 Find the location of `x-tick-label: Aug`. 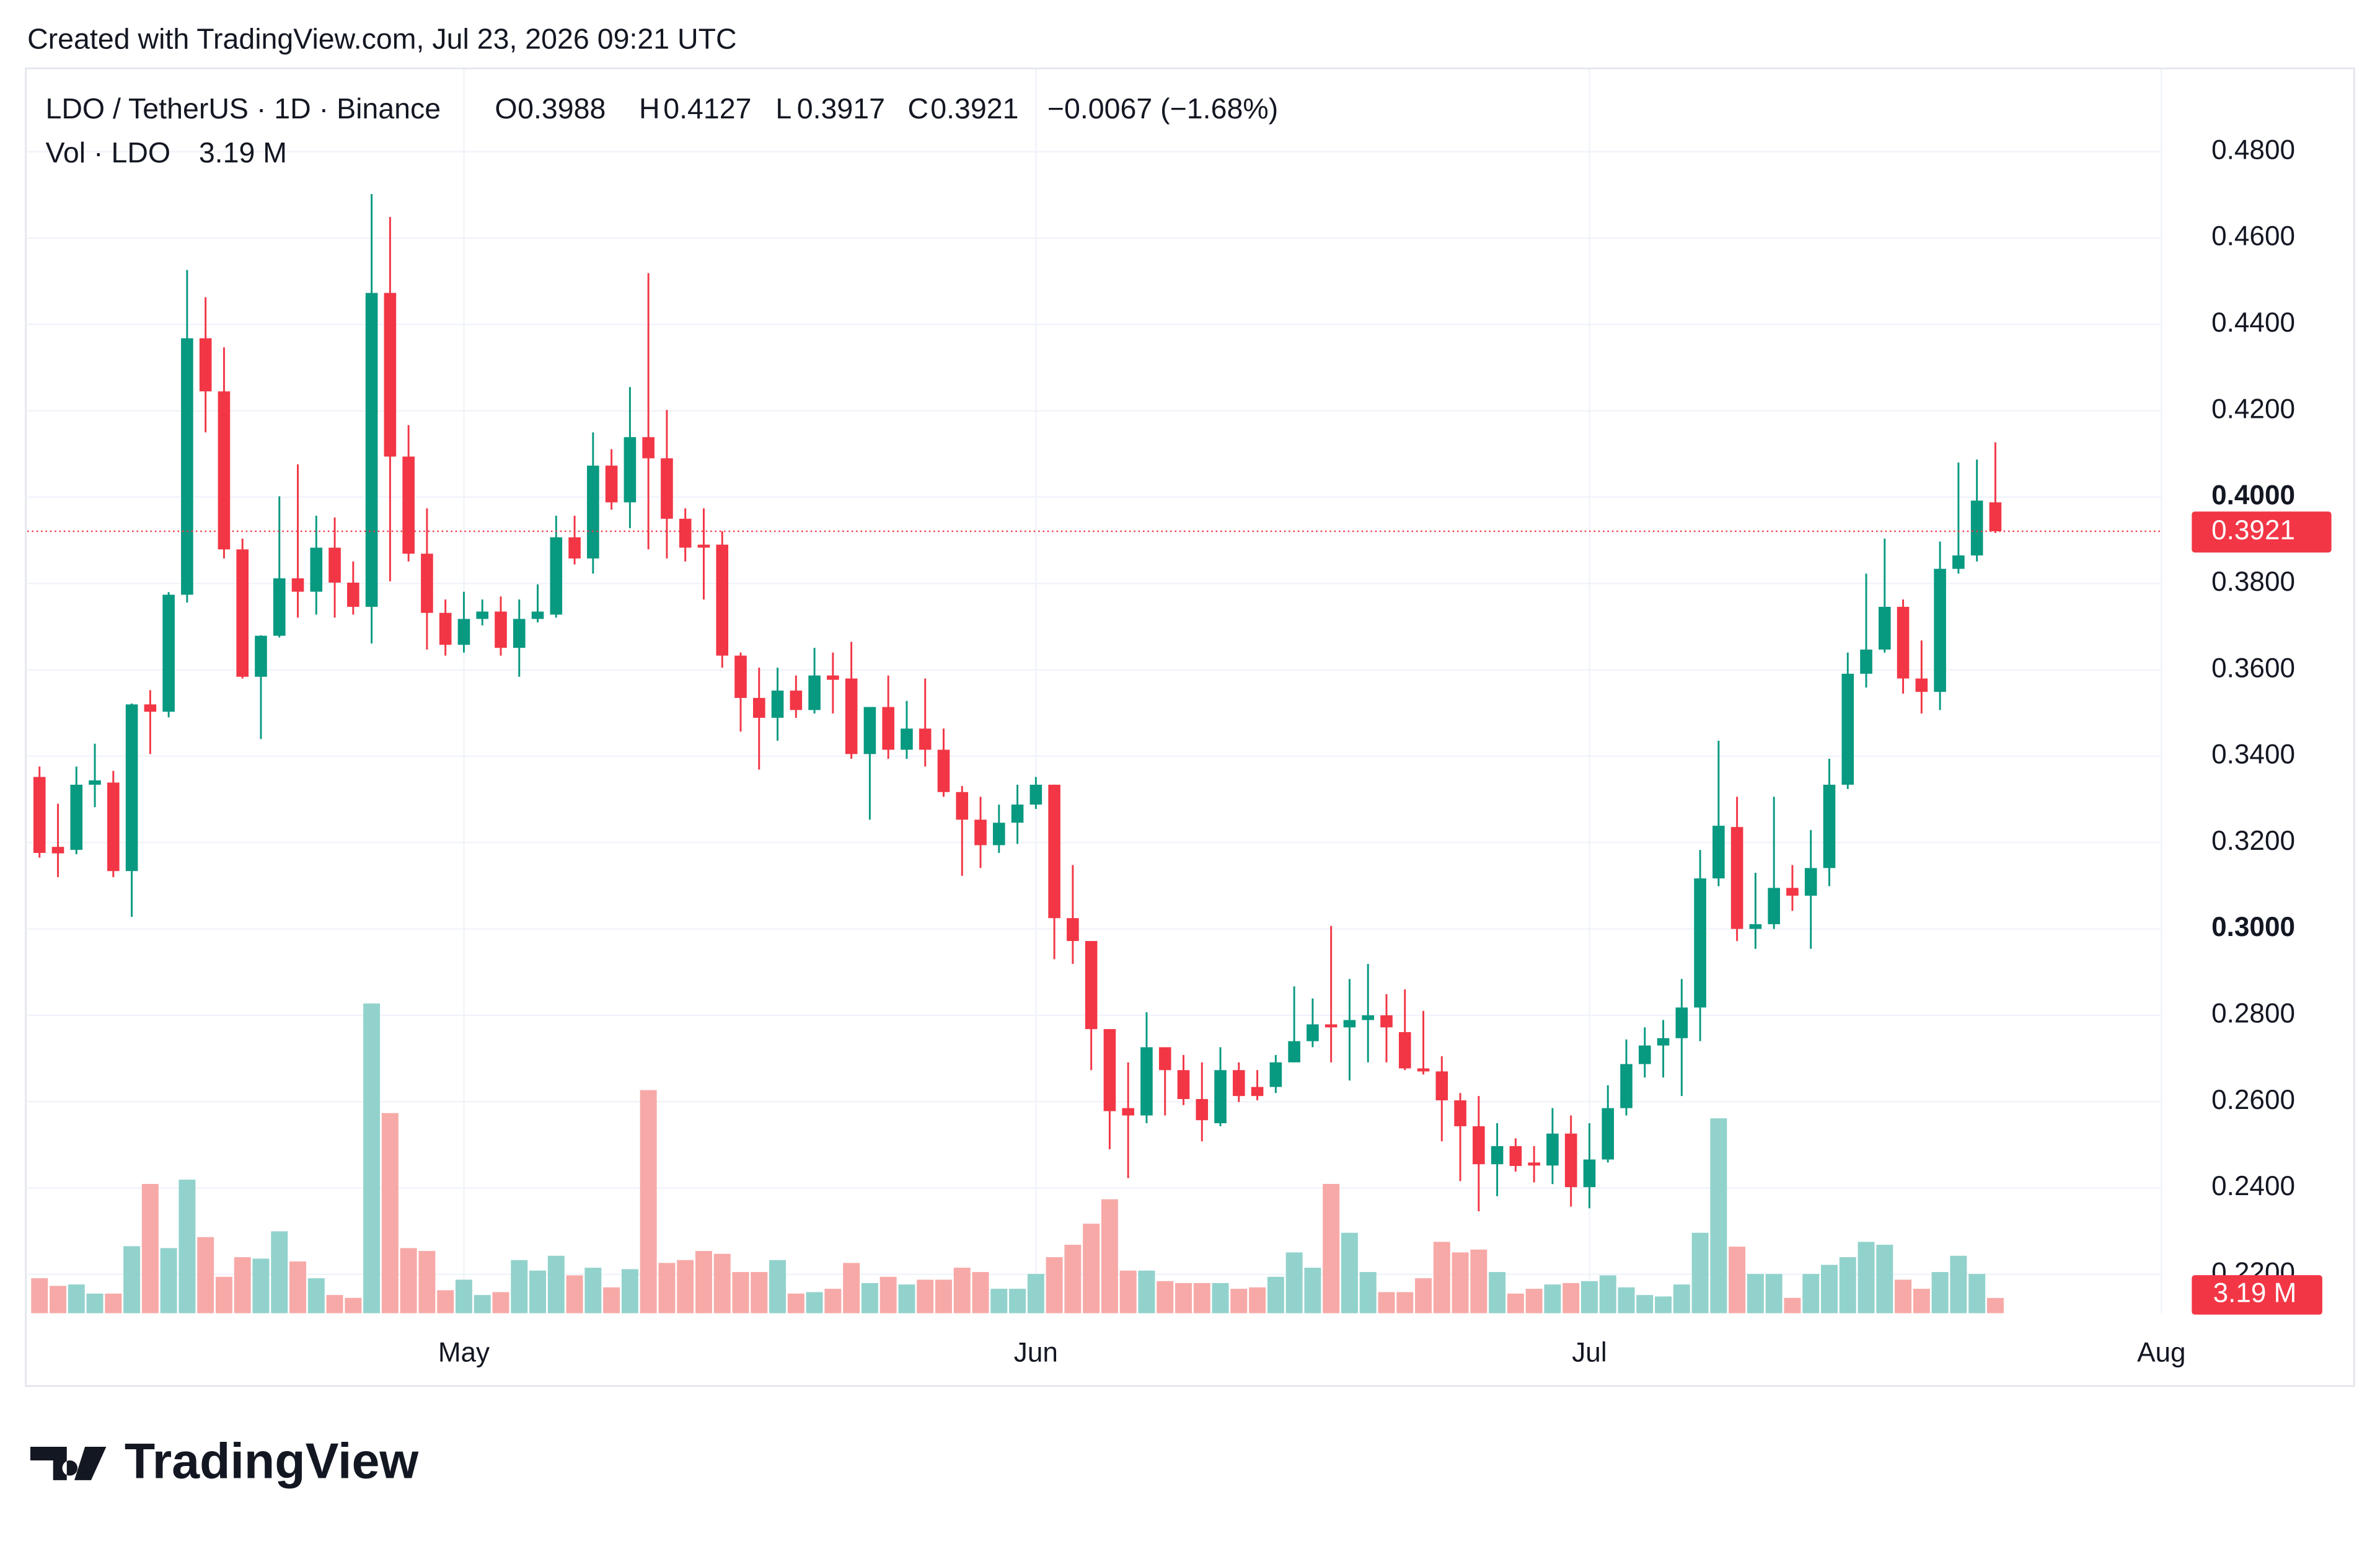

x-tick-label: Aug is located at coordinates (2161, 1352).